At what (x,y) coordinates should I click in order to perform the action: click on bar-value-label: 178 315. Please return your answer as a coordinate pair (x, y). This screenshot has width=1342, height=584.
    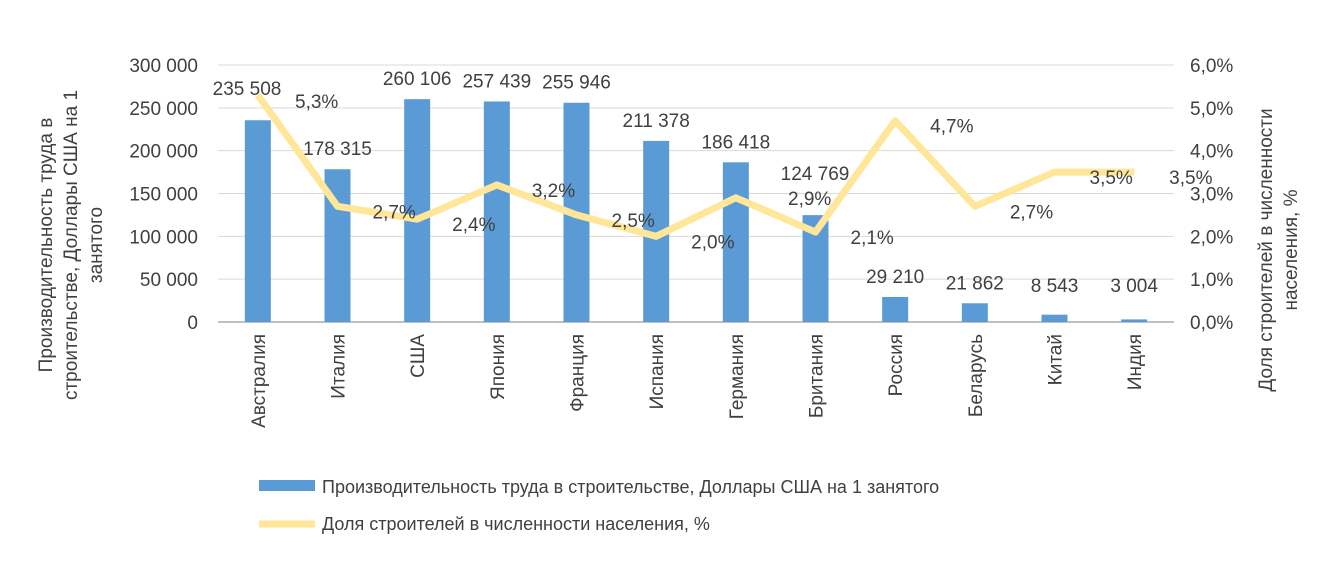
    Looking at the image, I should click on (337, 149).